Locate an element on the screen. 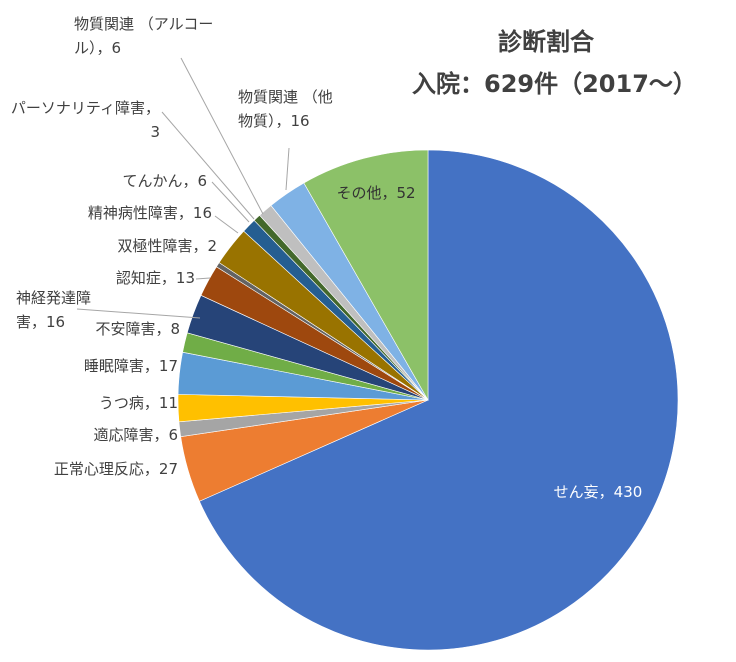  data-label-14: その他，52 is located at coordinates (375, 193).